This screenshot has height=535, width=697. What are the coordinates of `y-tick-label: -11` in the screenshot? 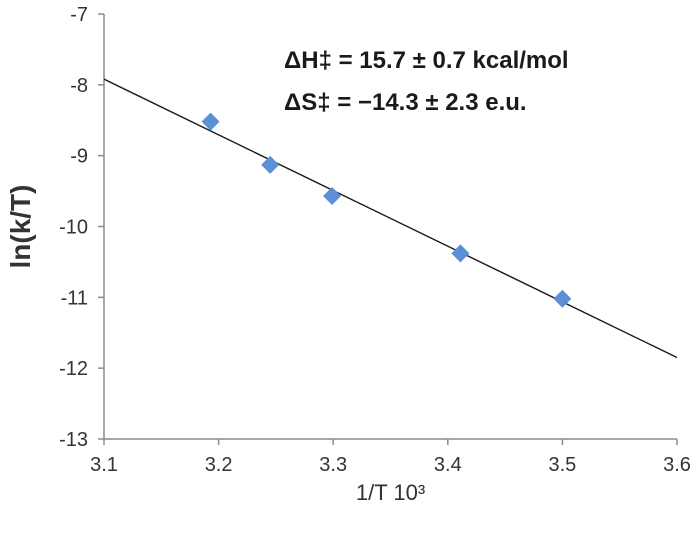 It's located at (74, 298).